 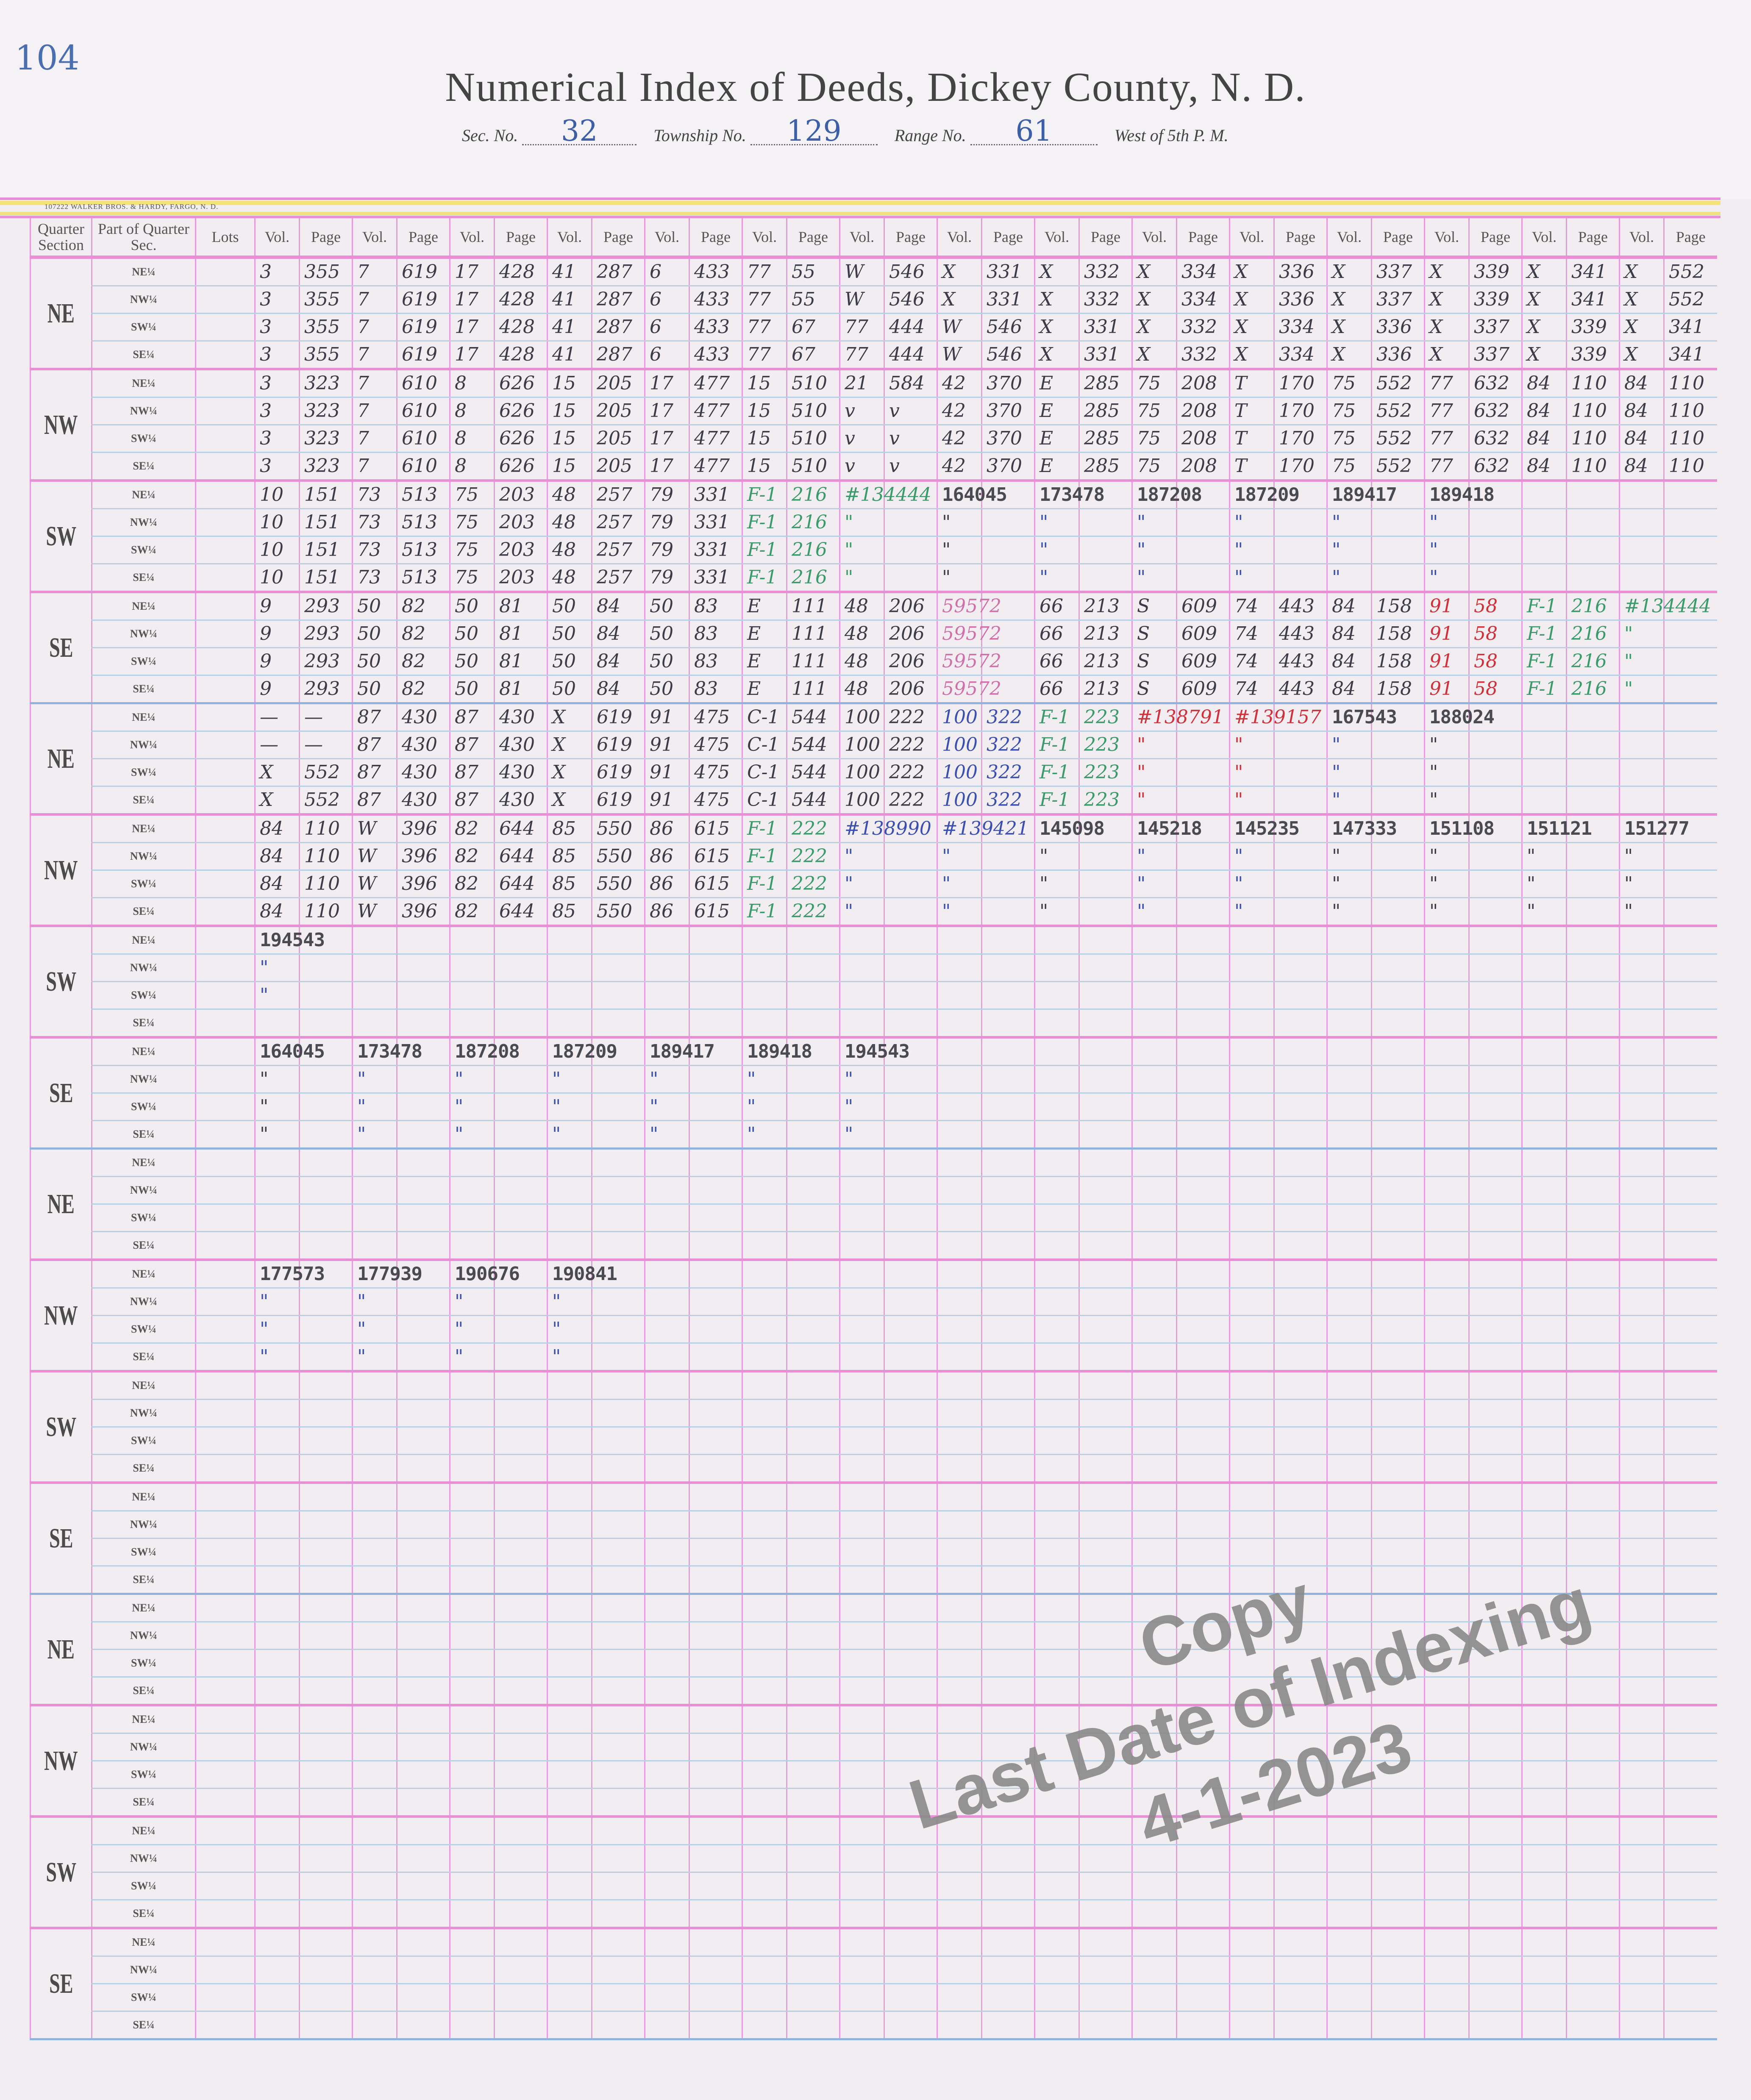 What do you see at coordinates (614, 299) in the screenshot?
I see `page-value: 287` at bounding box center [614, 299].